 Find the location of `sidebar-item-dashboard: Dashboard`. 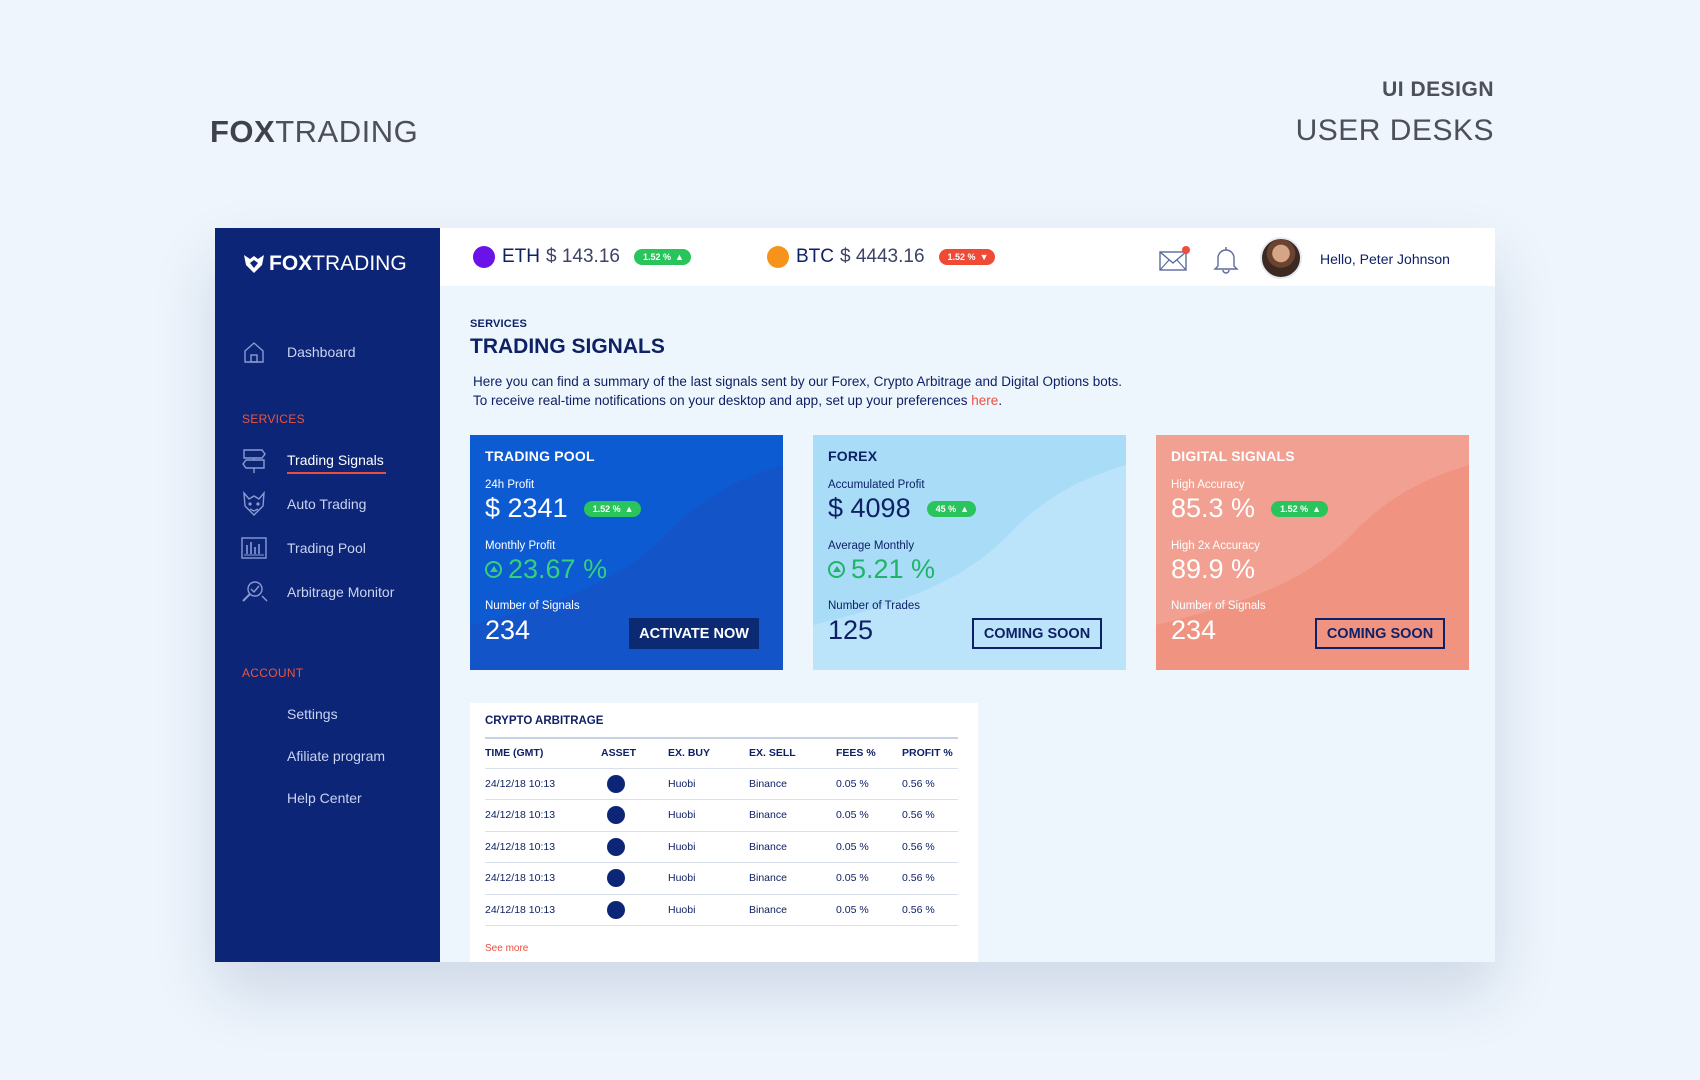

sidebar-item-dashboard: Dashboard is located at coordinates (327, 352).